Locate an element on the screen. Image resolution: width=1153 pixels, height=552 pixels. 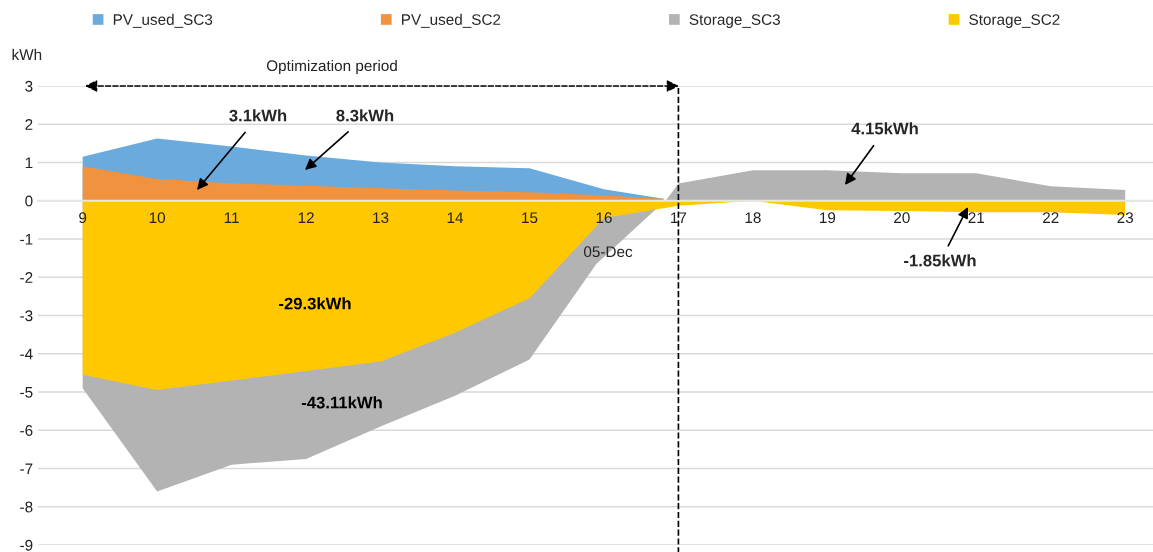
x-tick-label: 10 is located at coordinates (157, 218).